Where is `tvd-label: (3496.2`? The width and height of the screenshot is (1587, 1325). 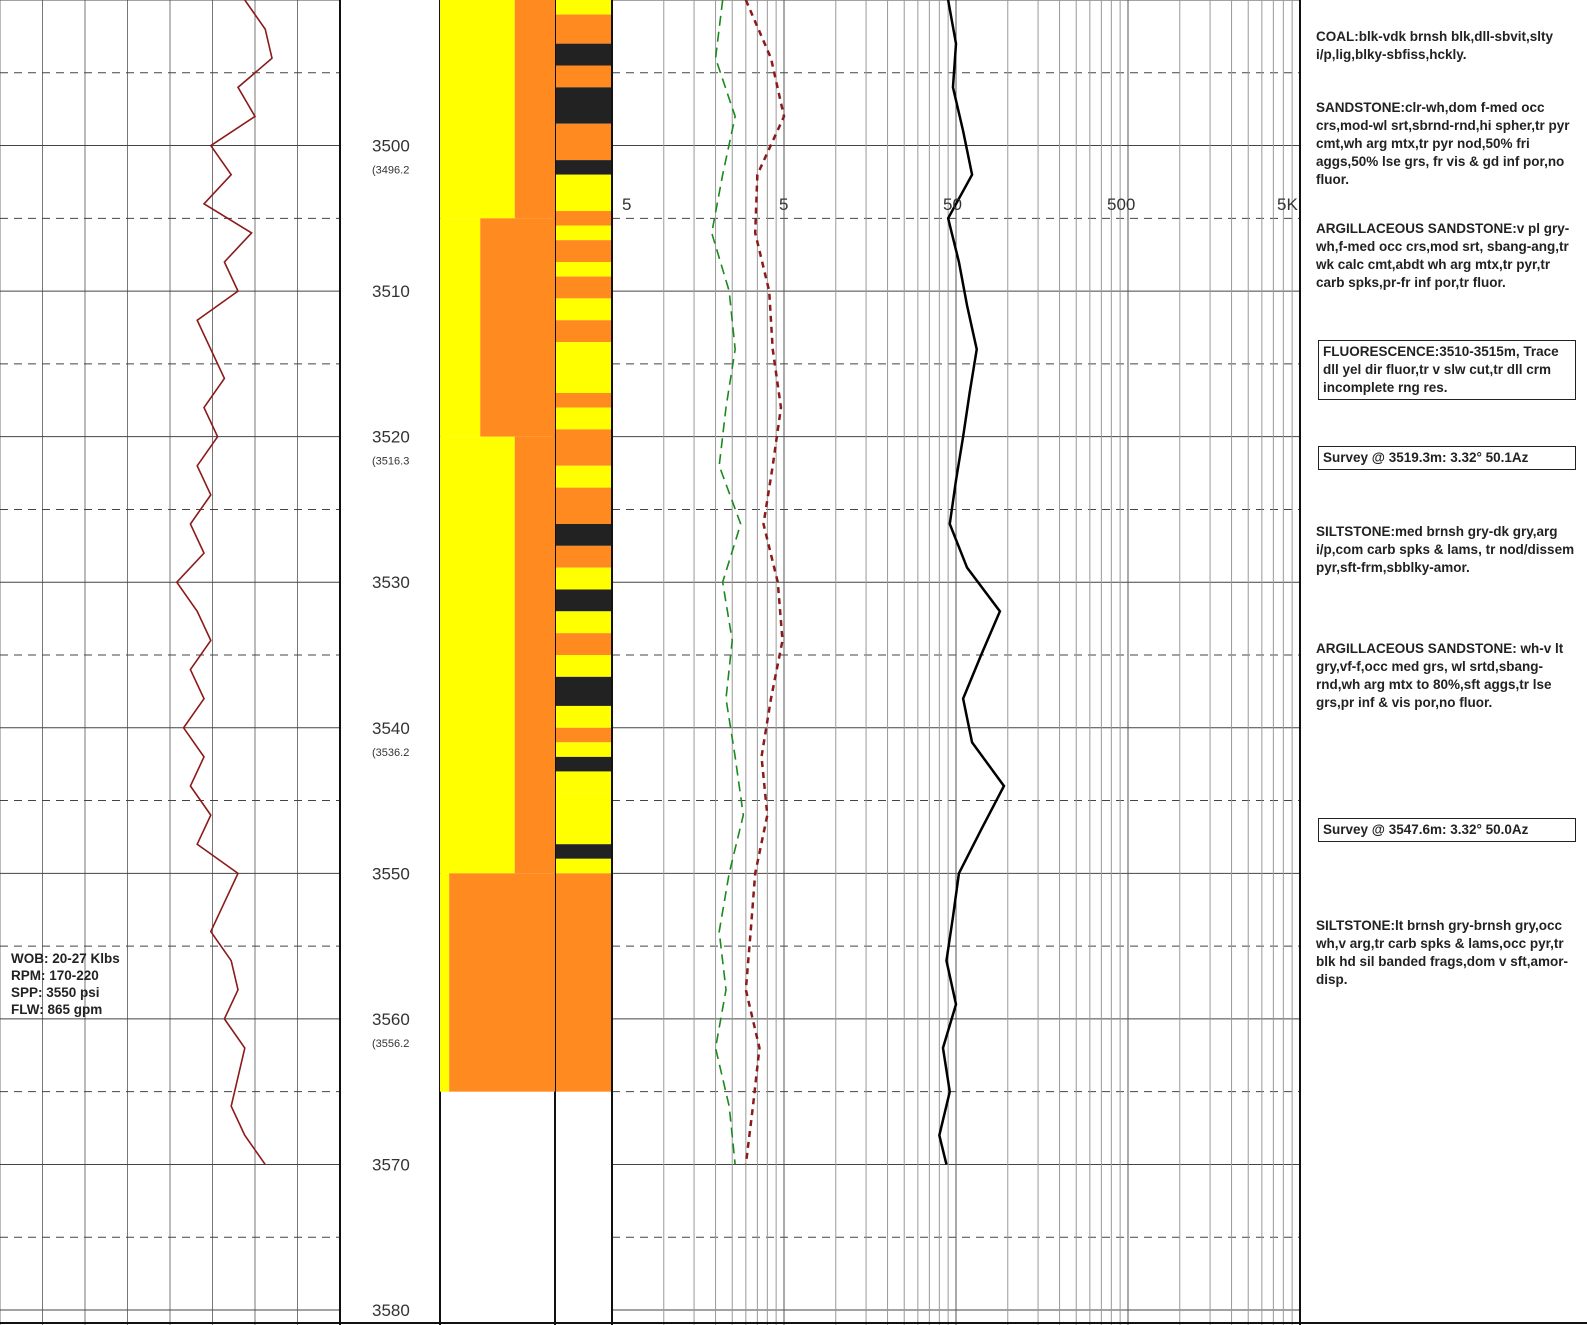 tvd-label: (3496.2 is located at coordinates (390, 171).